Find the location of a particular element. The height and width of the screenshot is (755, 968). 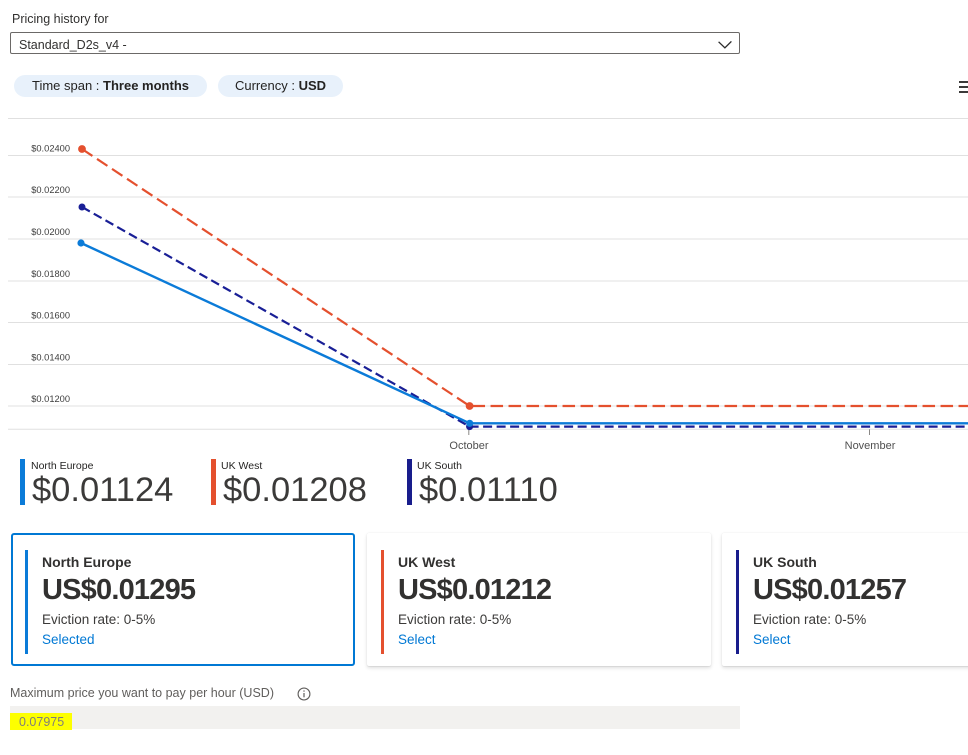

svg-text: $0.02400 is located at coordinates (50, 149).